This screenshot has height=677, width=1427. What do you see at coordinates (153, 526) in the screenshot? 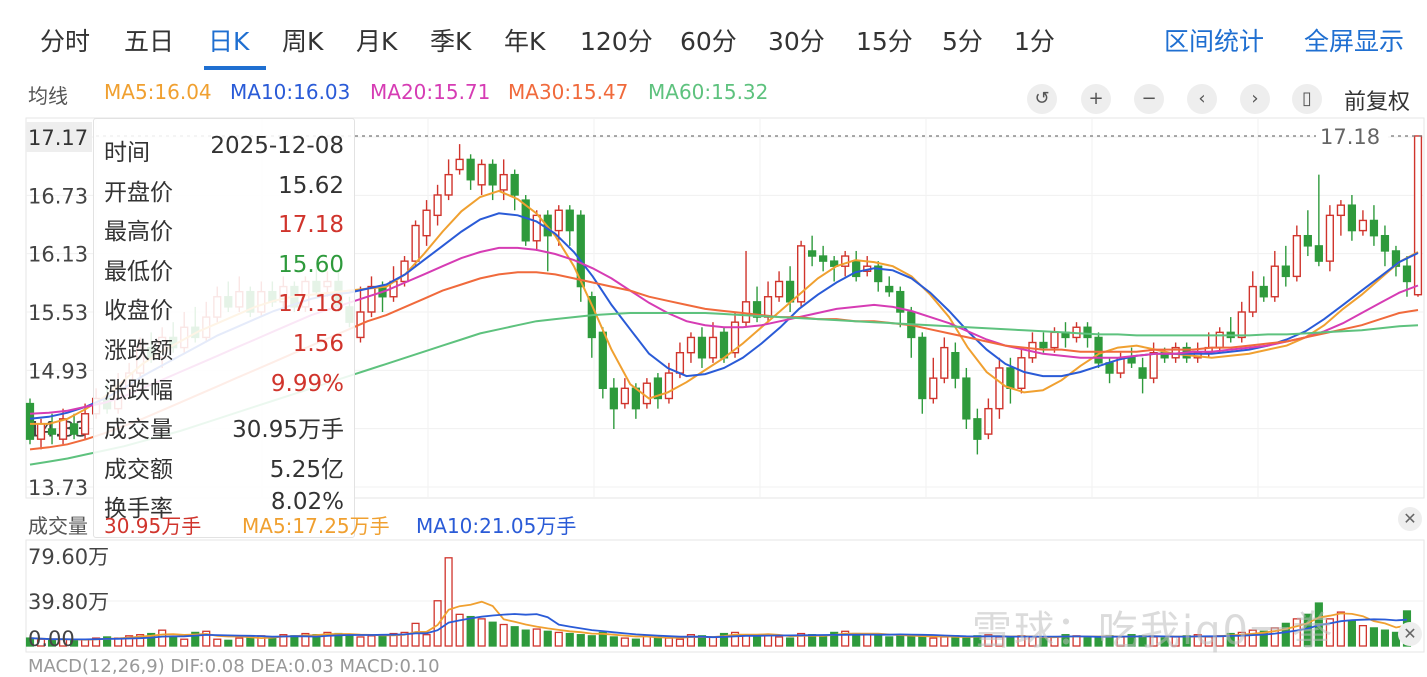
I see `volume-legend-item: 30.95万手` at bounding box center [153, 526].